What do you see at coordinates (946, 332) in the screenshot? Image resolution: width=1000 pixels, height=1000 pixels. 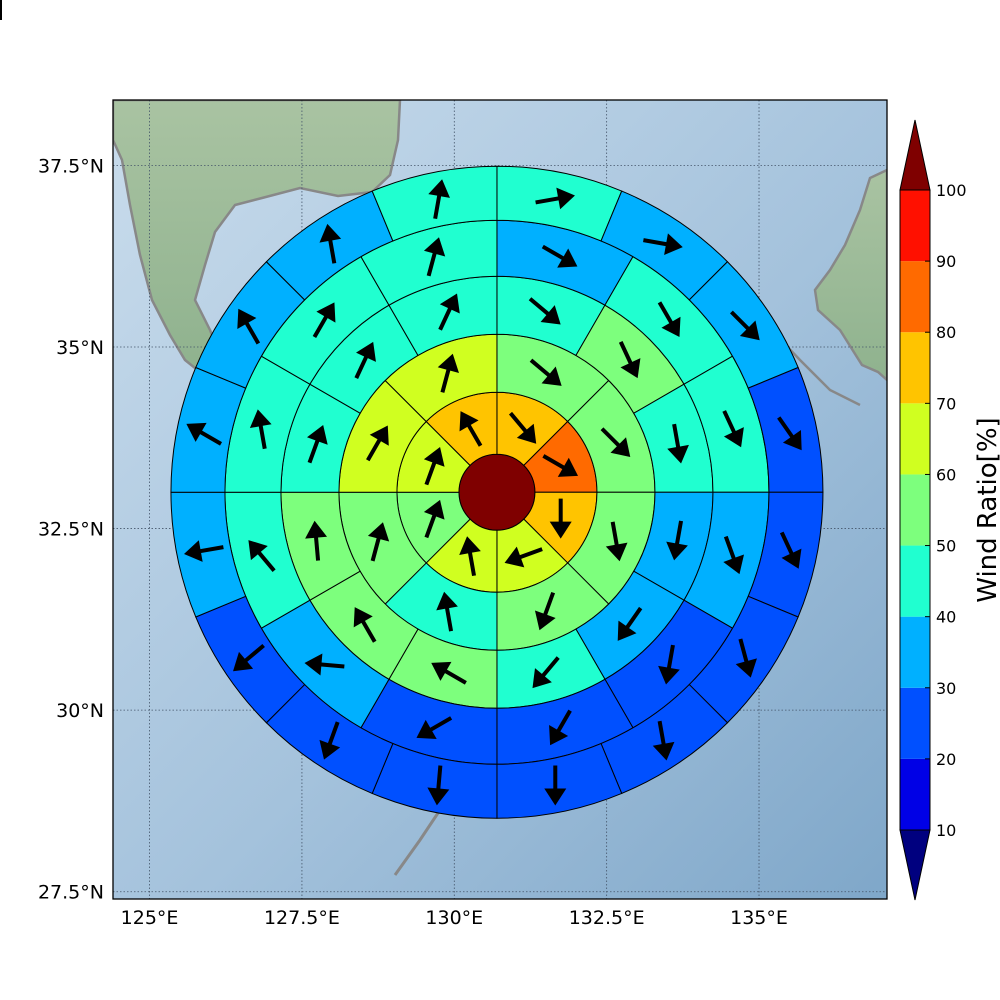 I see `colorbar-tick-label: 80` at bounding box center [946, 332].